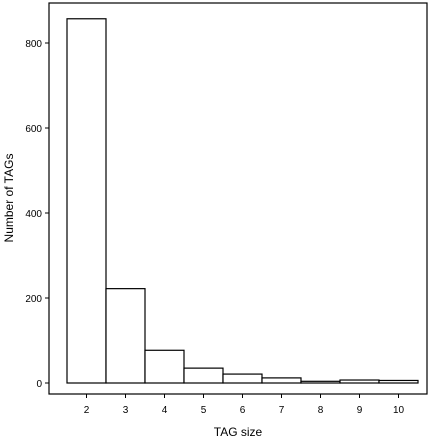 This screenshot has height=440, width=431. What do you see at coordinates (204, 410) in the screenshot?
I see `x-tick-label: 5` at bounding box center [204, 410].